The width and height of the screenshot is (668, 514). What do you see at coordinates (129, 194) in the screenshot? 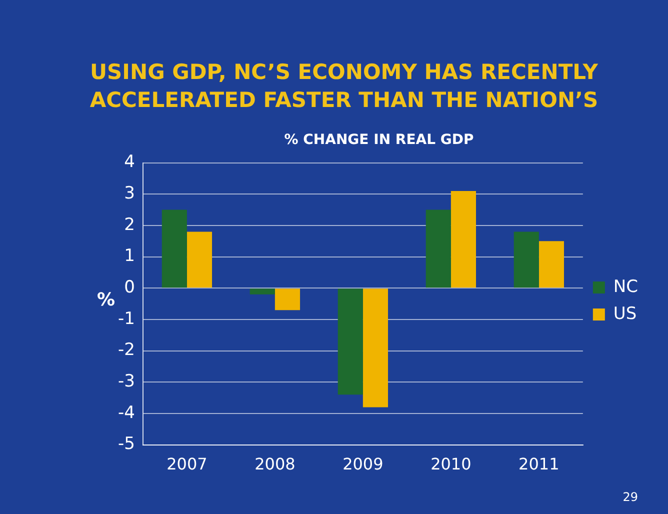
I see `y-tick-label: 3` at bounding box center [129, 194].